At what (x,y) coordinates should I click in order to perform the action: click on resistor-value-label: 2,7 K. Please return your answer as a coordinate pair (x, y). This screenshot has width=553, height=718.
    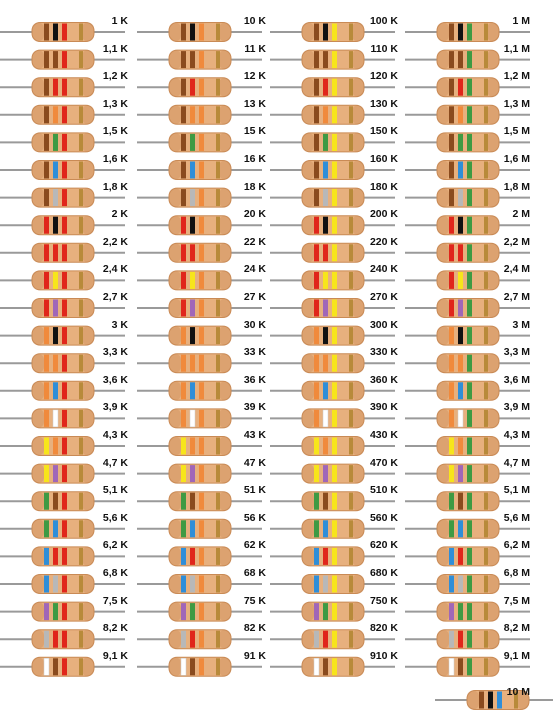
    Looking at the image, I should click on (115, 297).